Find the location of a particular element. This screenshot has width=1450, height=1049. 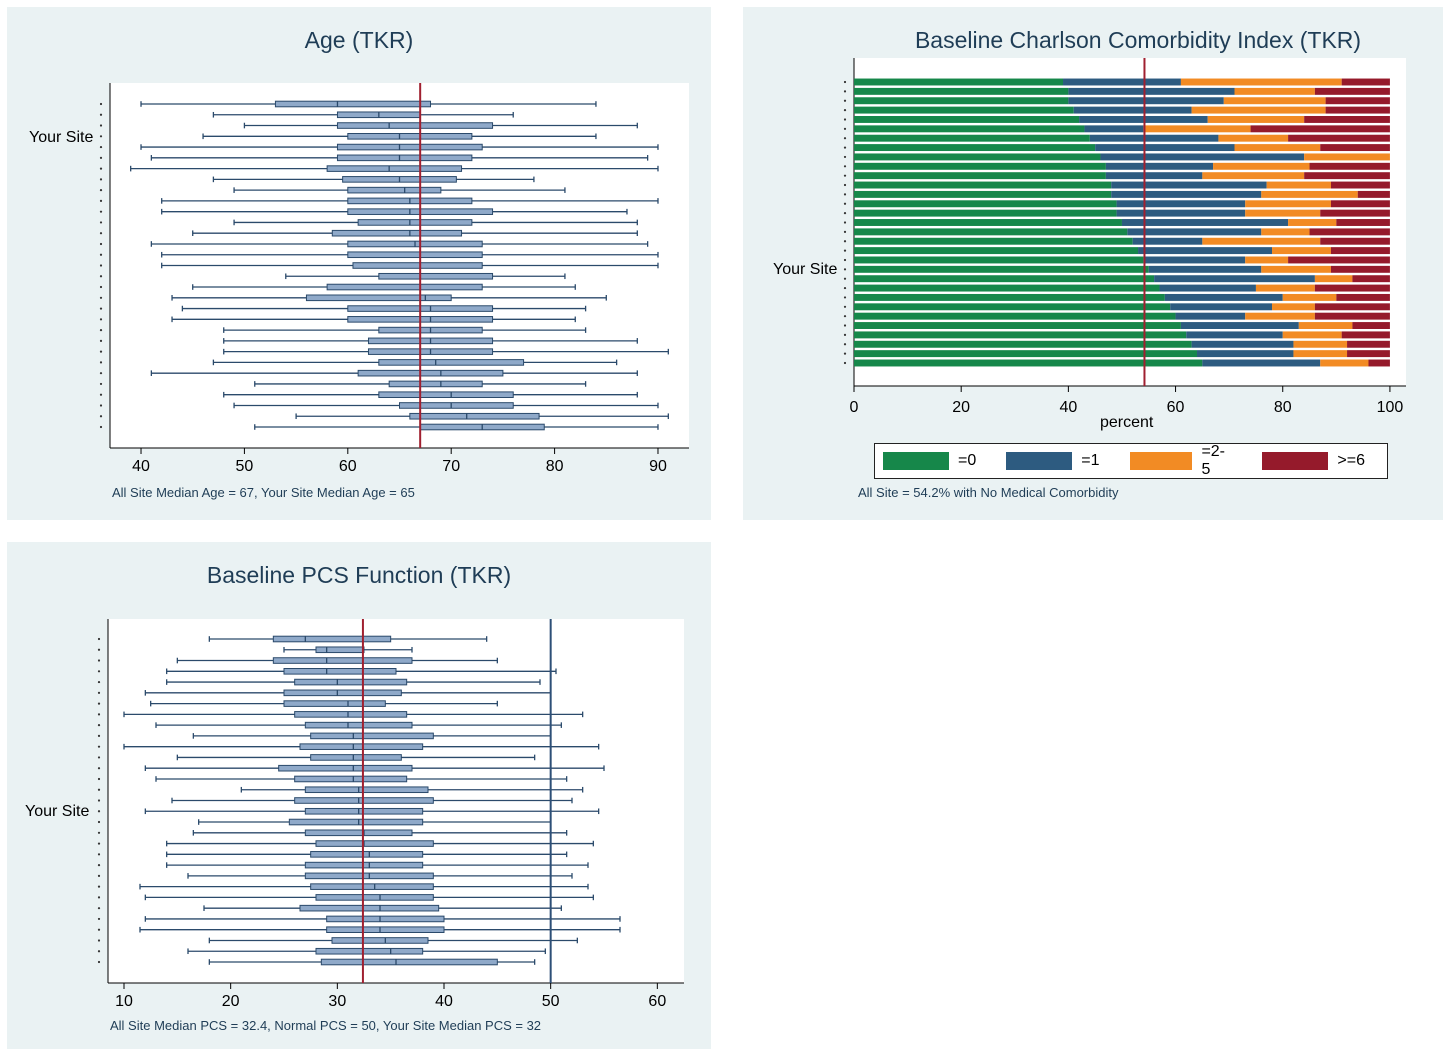

charlson-plot: 0 20 40 60 80 100 is located at coordinates (1124, 237).